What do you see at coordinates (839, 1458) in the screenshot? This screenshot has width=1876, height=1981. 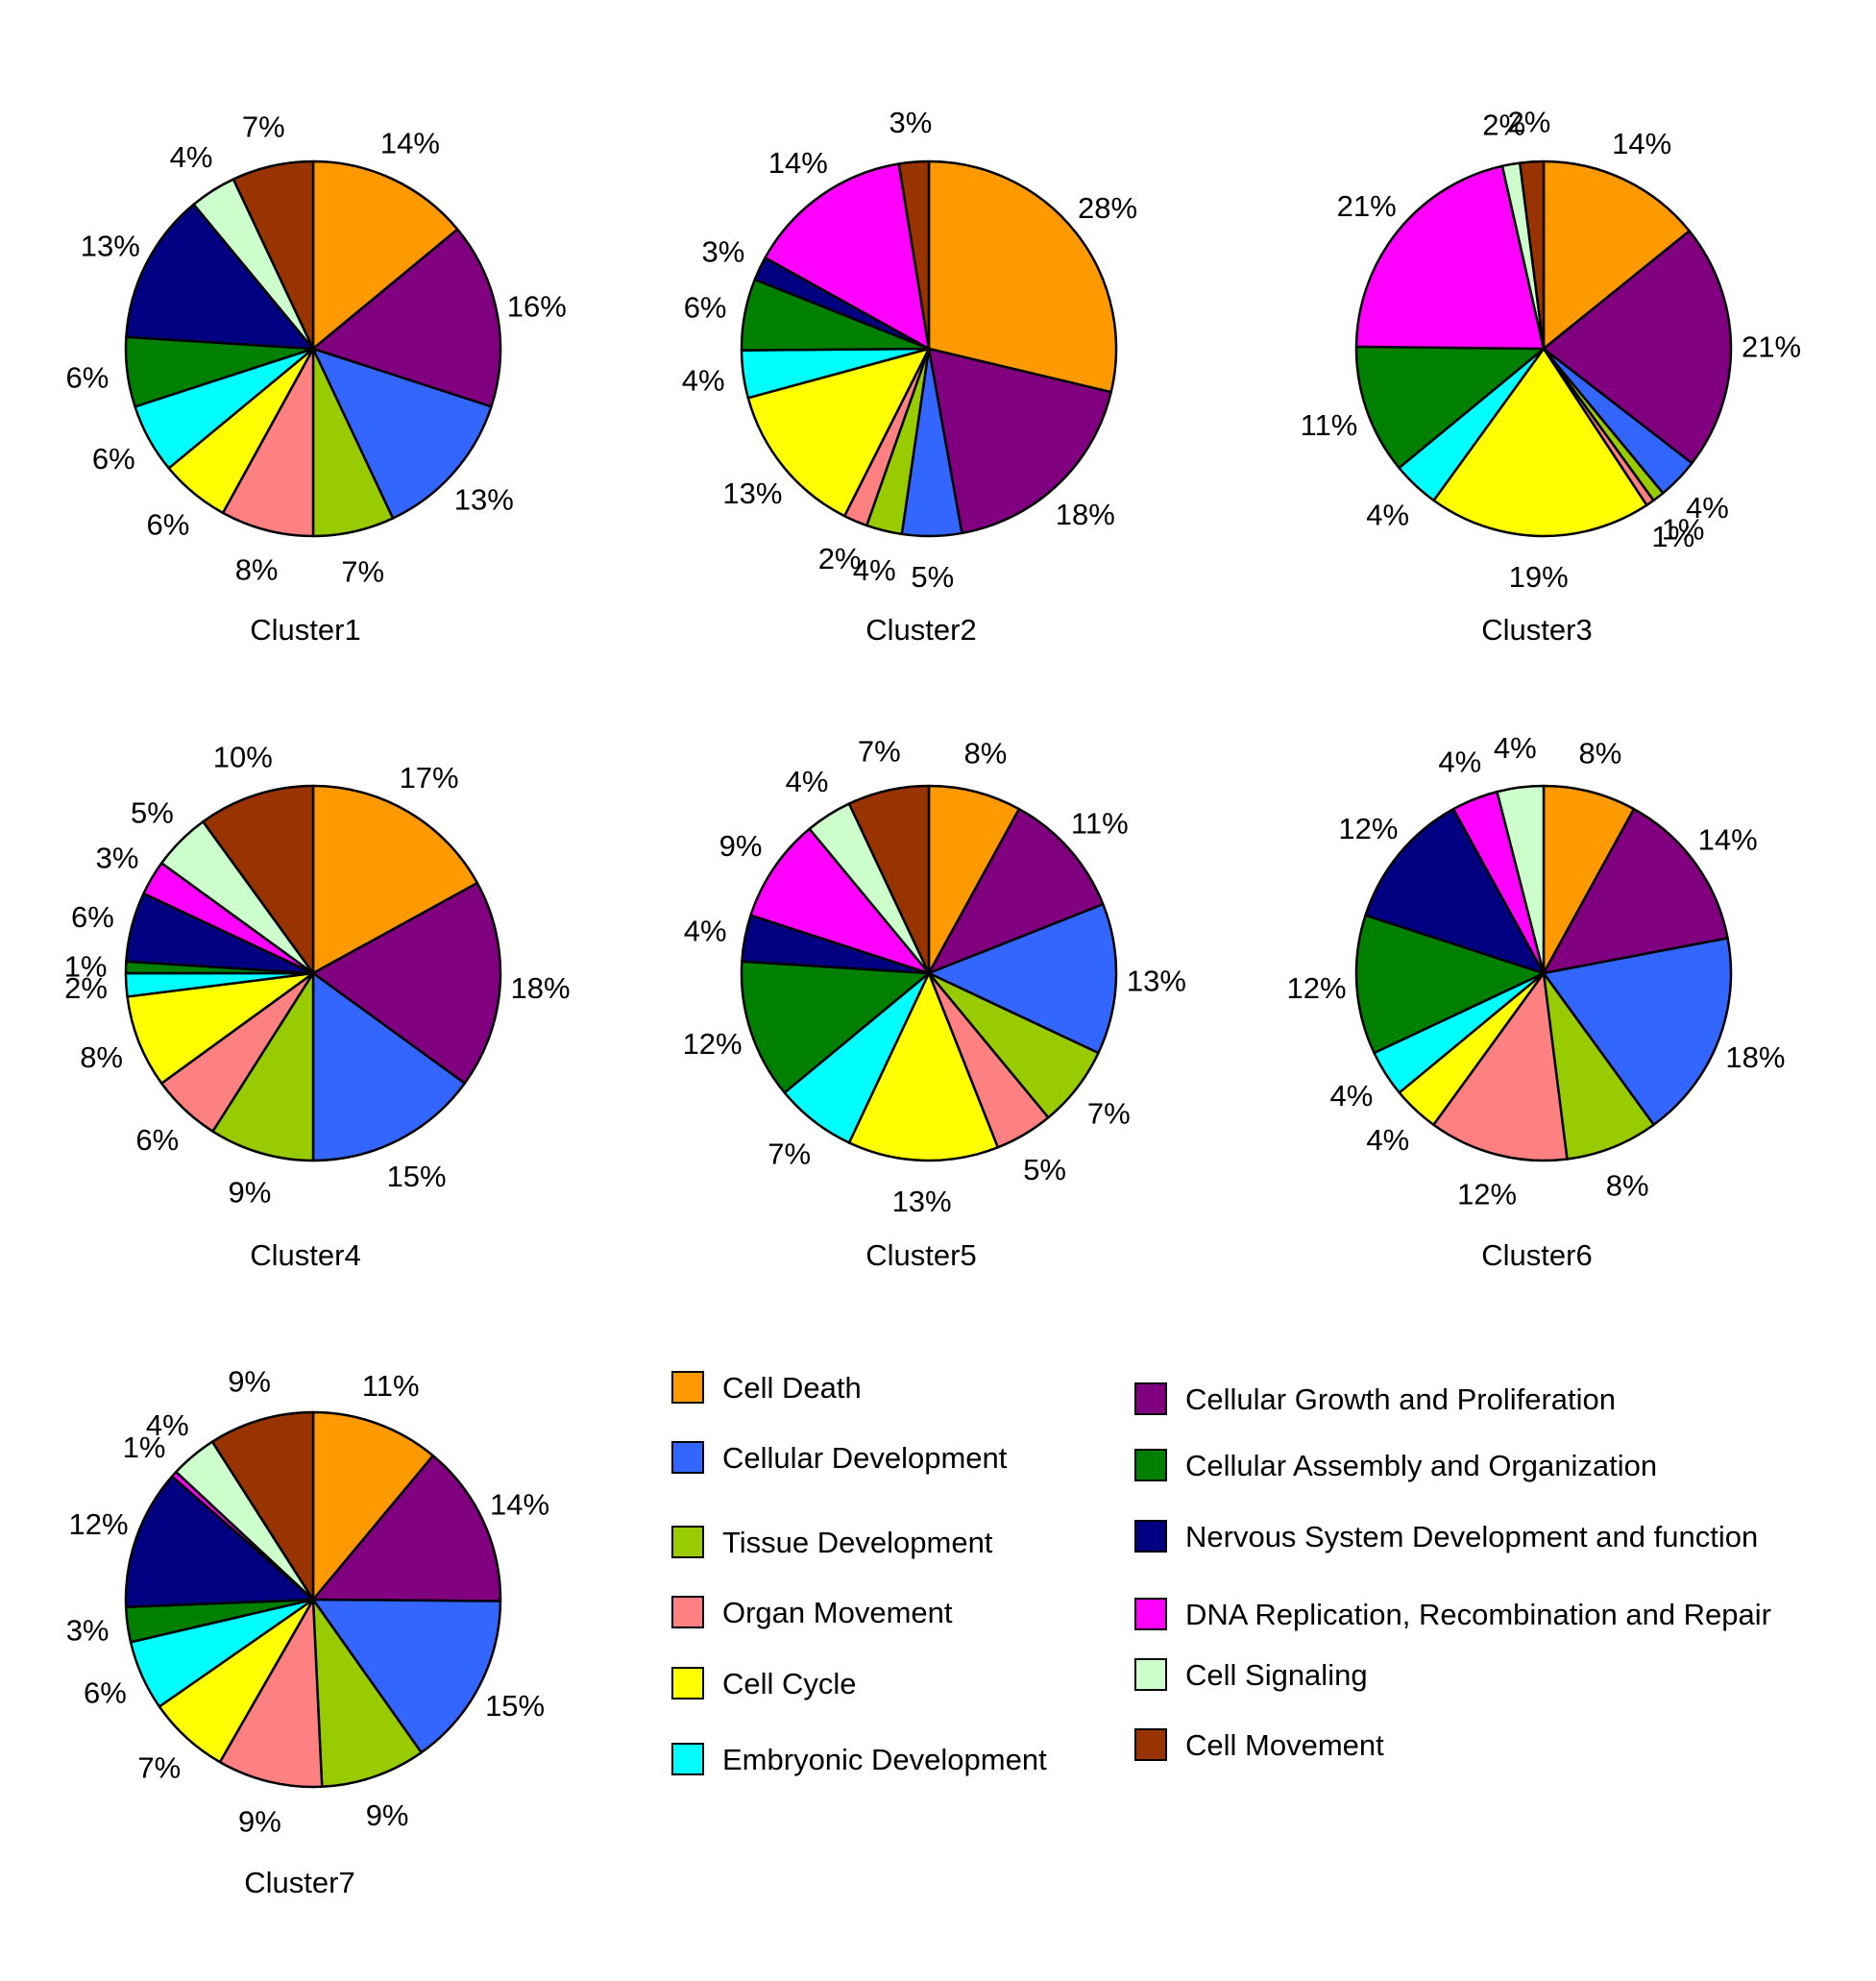 I see `legend-item-cellular-development: Cellular Development` at bounding box center [839, 1458].